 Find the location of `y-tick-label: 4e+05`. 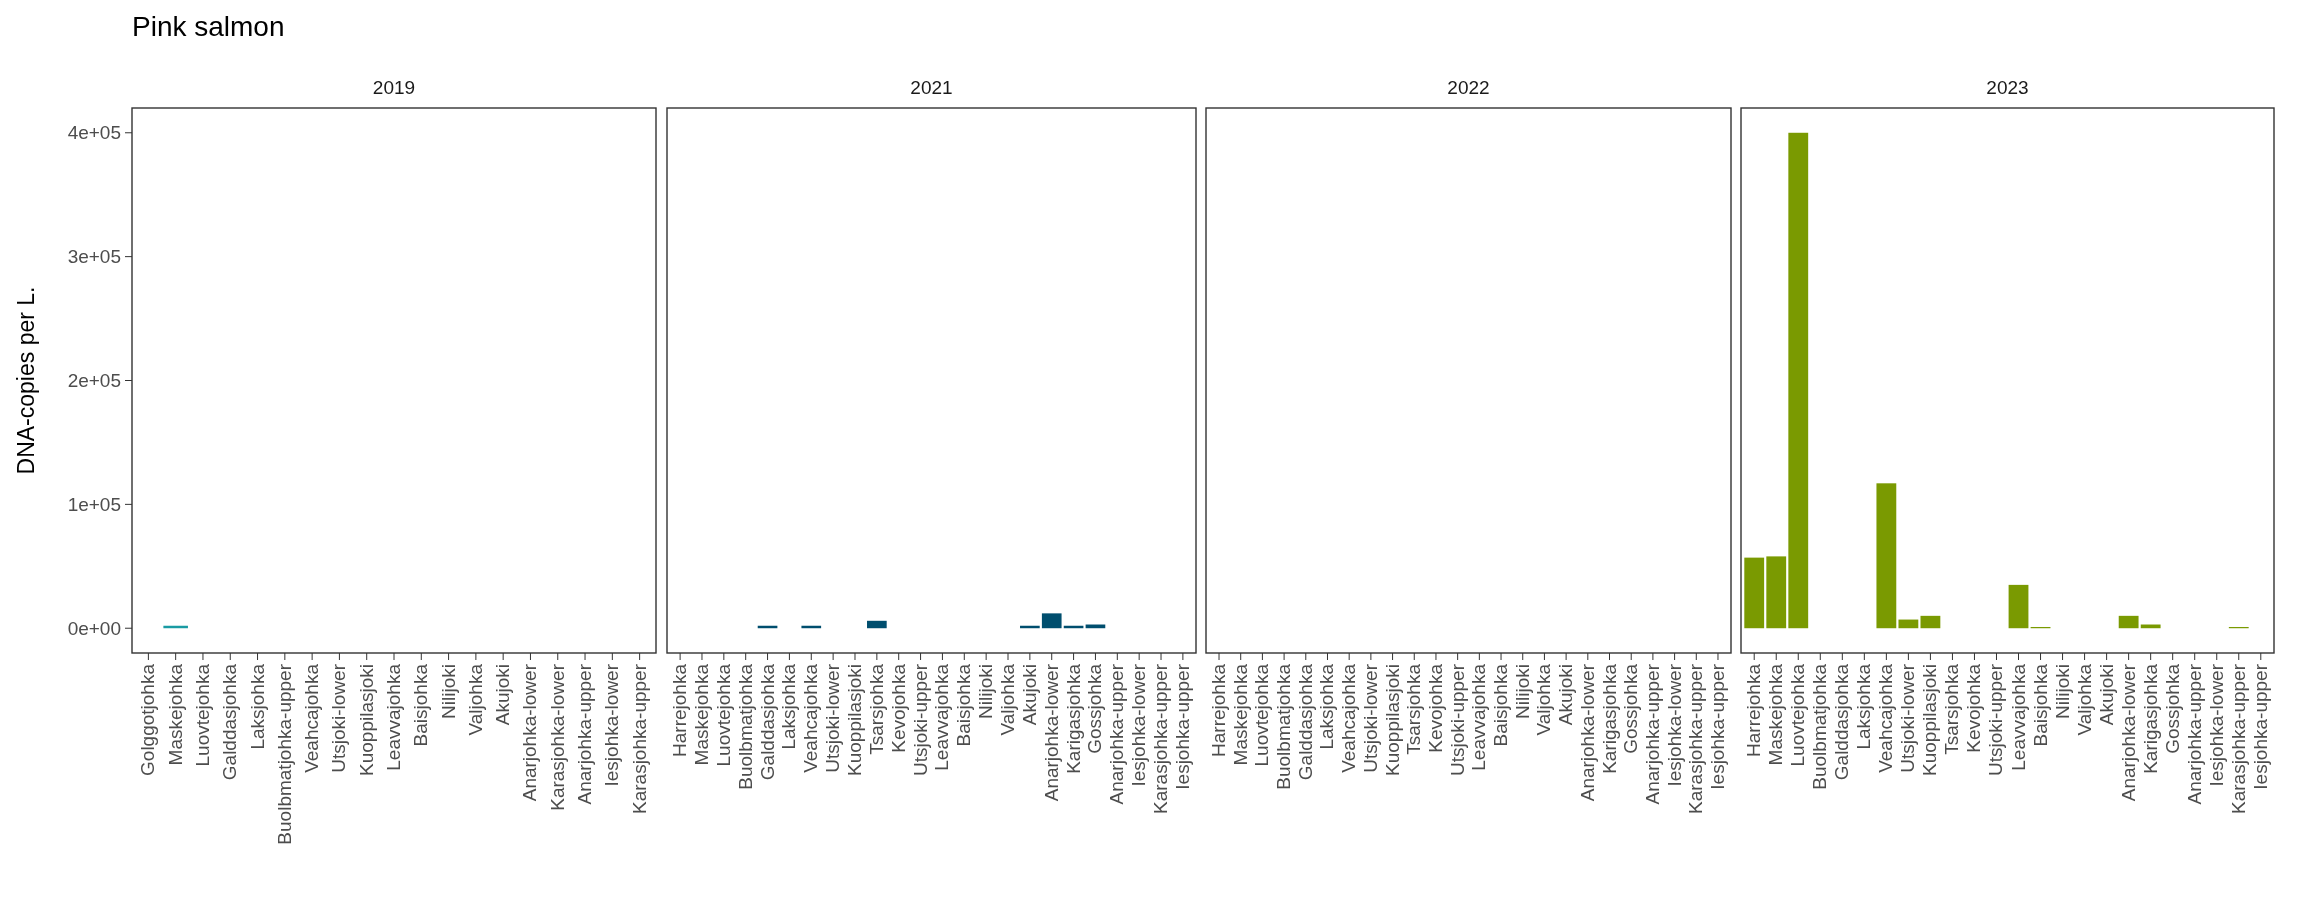

y-tick-label: 4e+05 is located at coordinates (94, 133).